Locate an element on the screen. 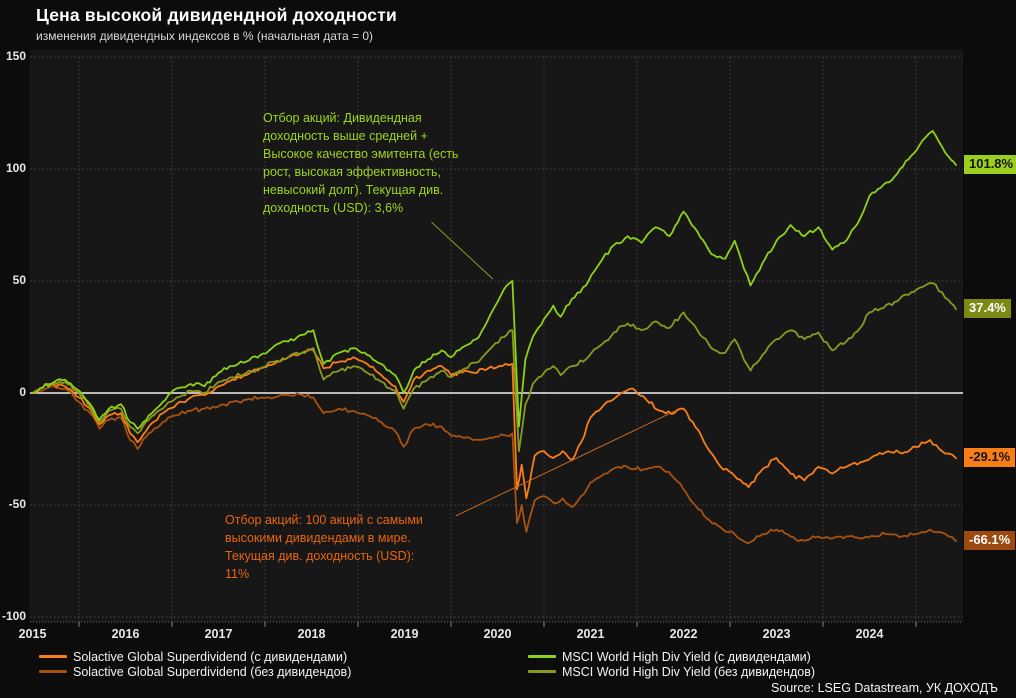 Image resolution: width=1016 pixels, height=698 pixels. x-axis-label: 2023 is located at coordinates (776, 634).